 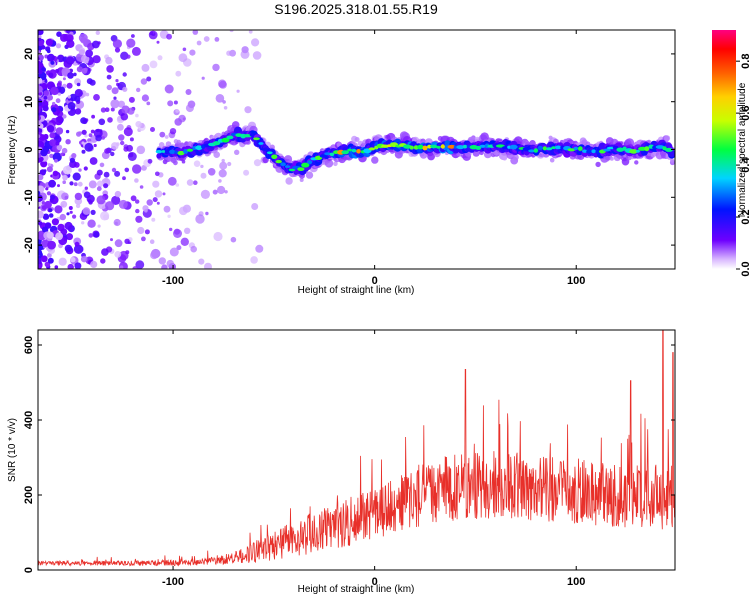 I want to click on page-title: S196.2025.318.01.55.R19, so click(x=356, y=9).